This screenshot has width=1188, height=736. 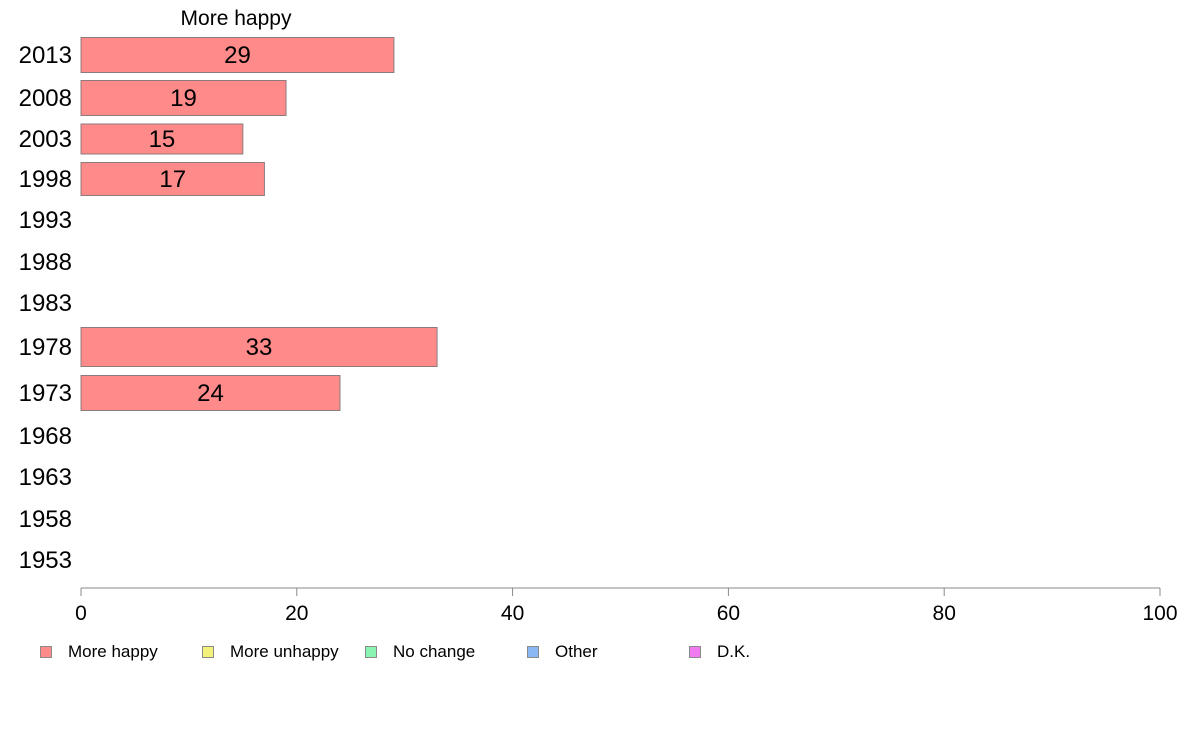 I want to click on legend-label-more-unhappy: More unhappy, so click(x=284, y=651).